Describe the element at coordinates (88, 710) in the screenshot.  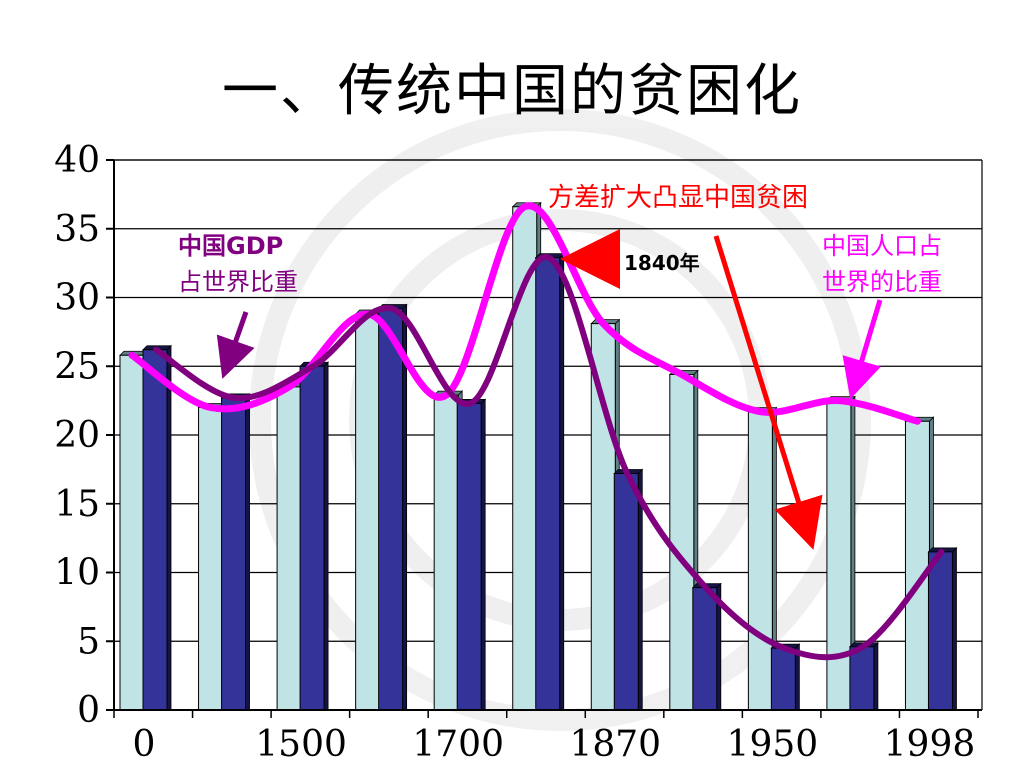
I see `y-tick-label: 0` at that location.